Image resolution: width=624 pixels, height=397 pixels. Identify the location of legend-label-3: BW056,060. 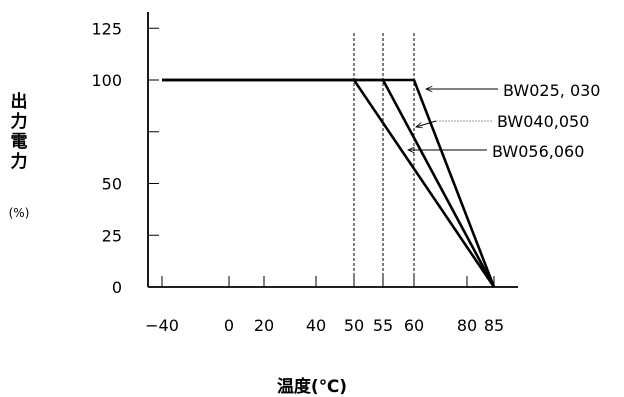
(538, 151).